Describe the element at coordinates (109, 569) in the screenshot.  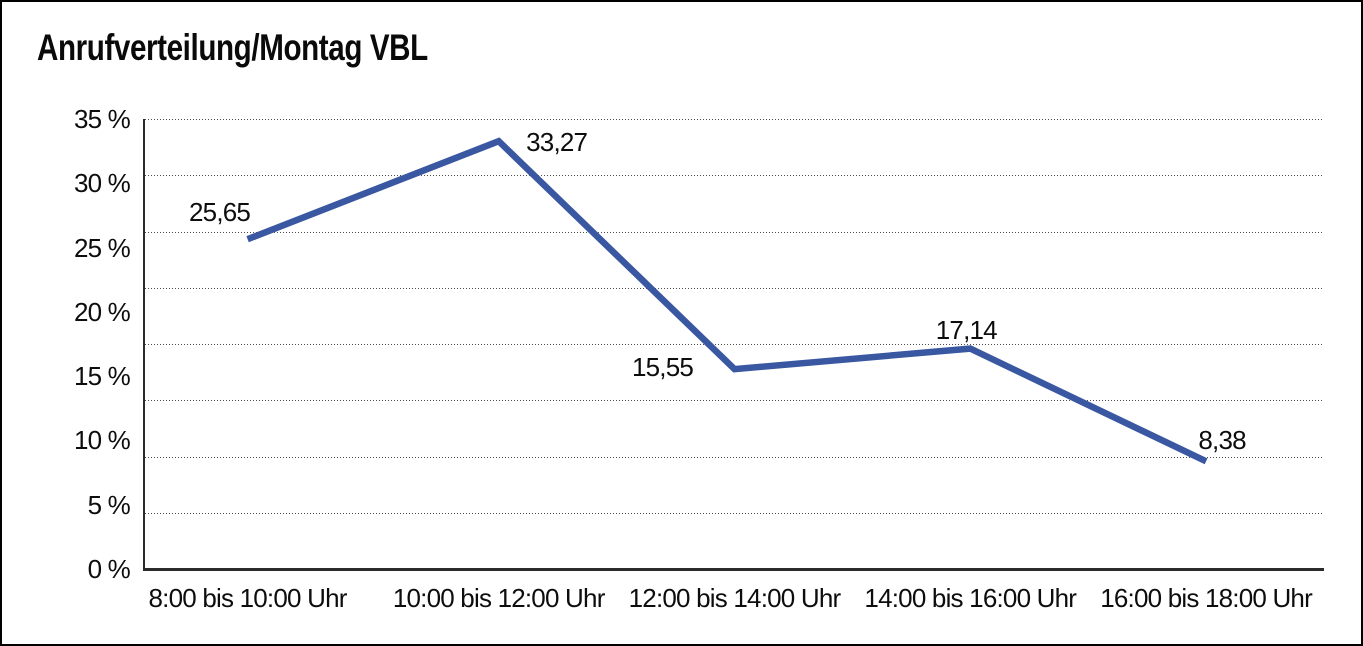
I see `y-axis-tick-label: 0 %` at that location.